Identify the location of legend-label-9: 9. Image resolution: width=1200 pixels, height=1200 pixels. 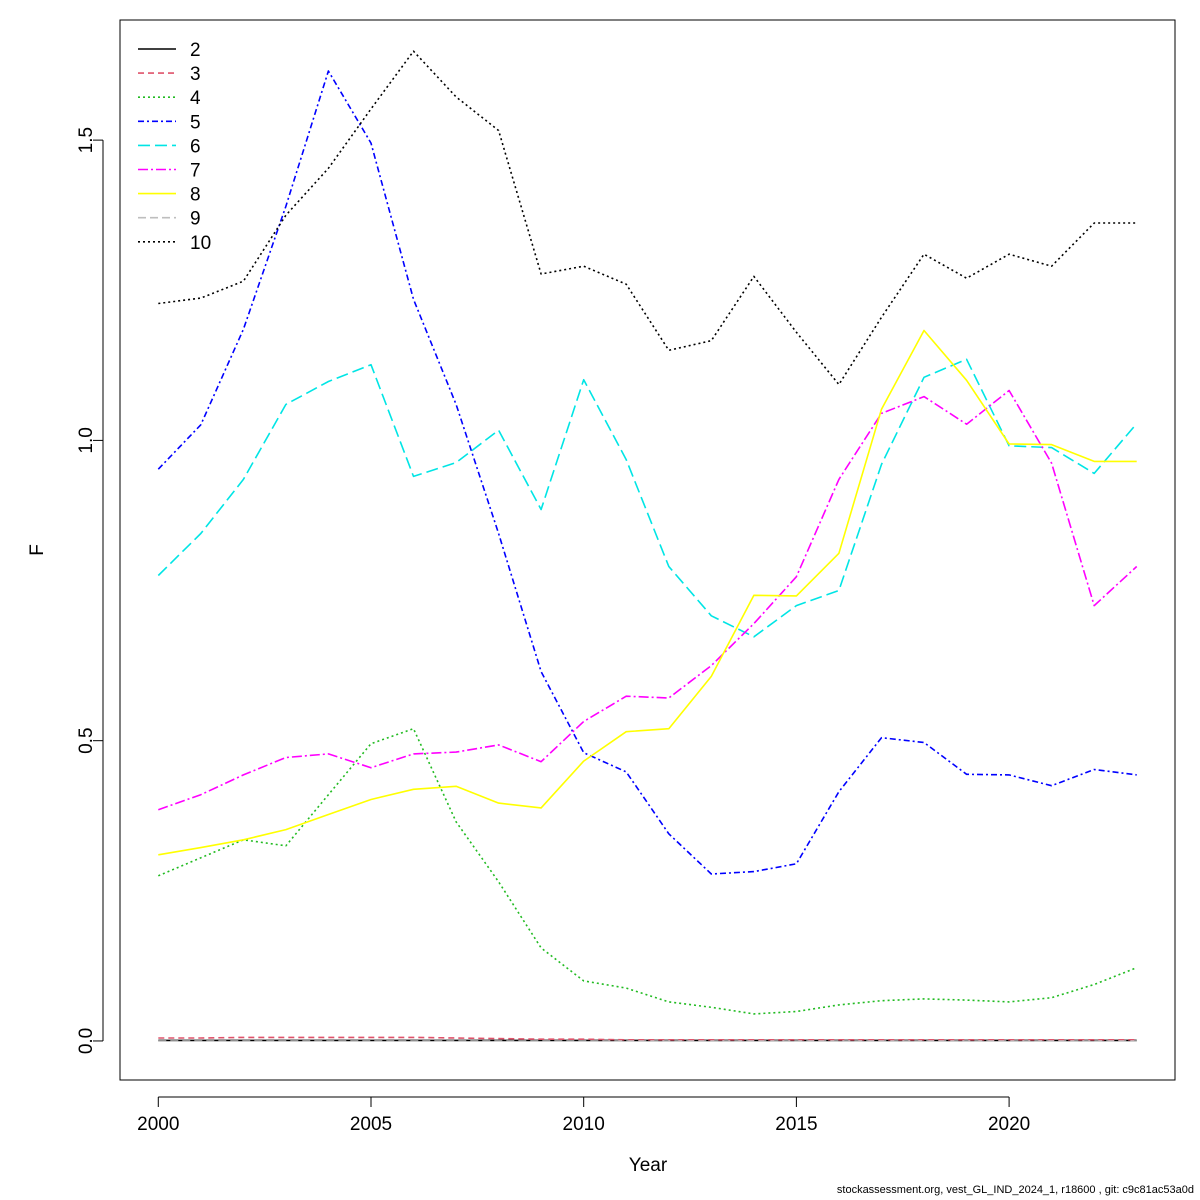
(195, 219).